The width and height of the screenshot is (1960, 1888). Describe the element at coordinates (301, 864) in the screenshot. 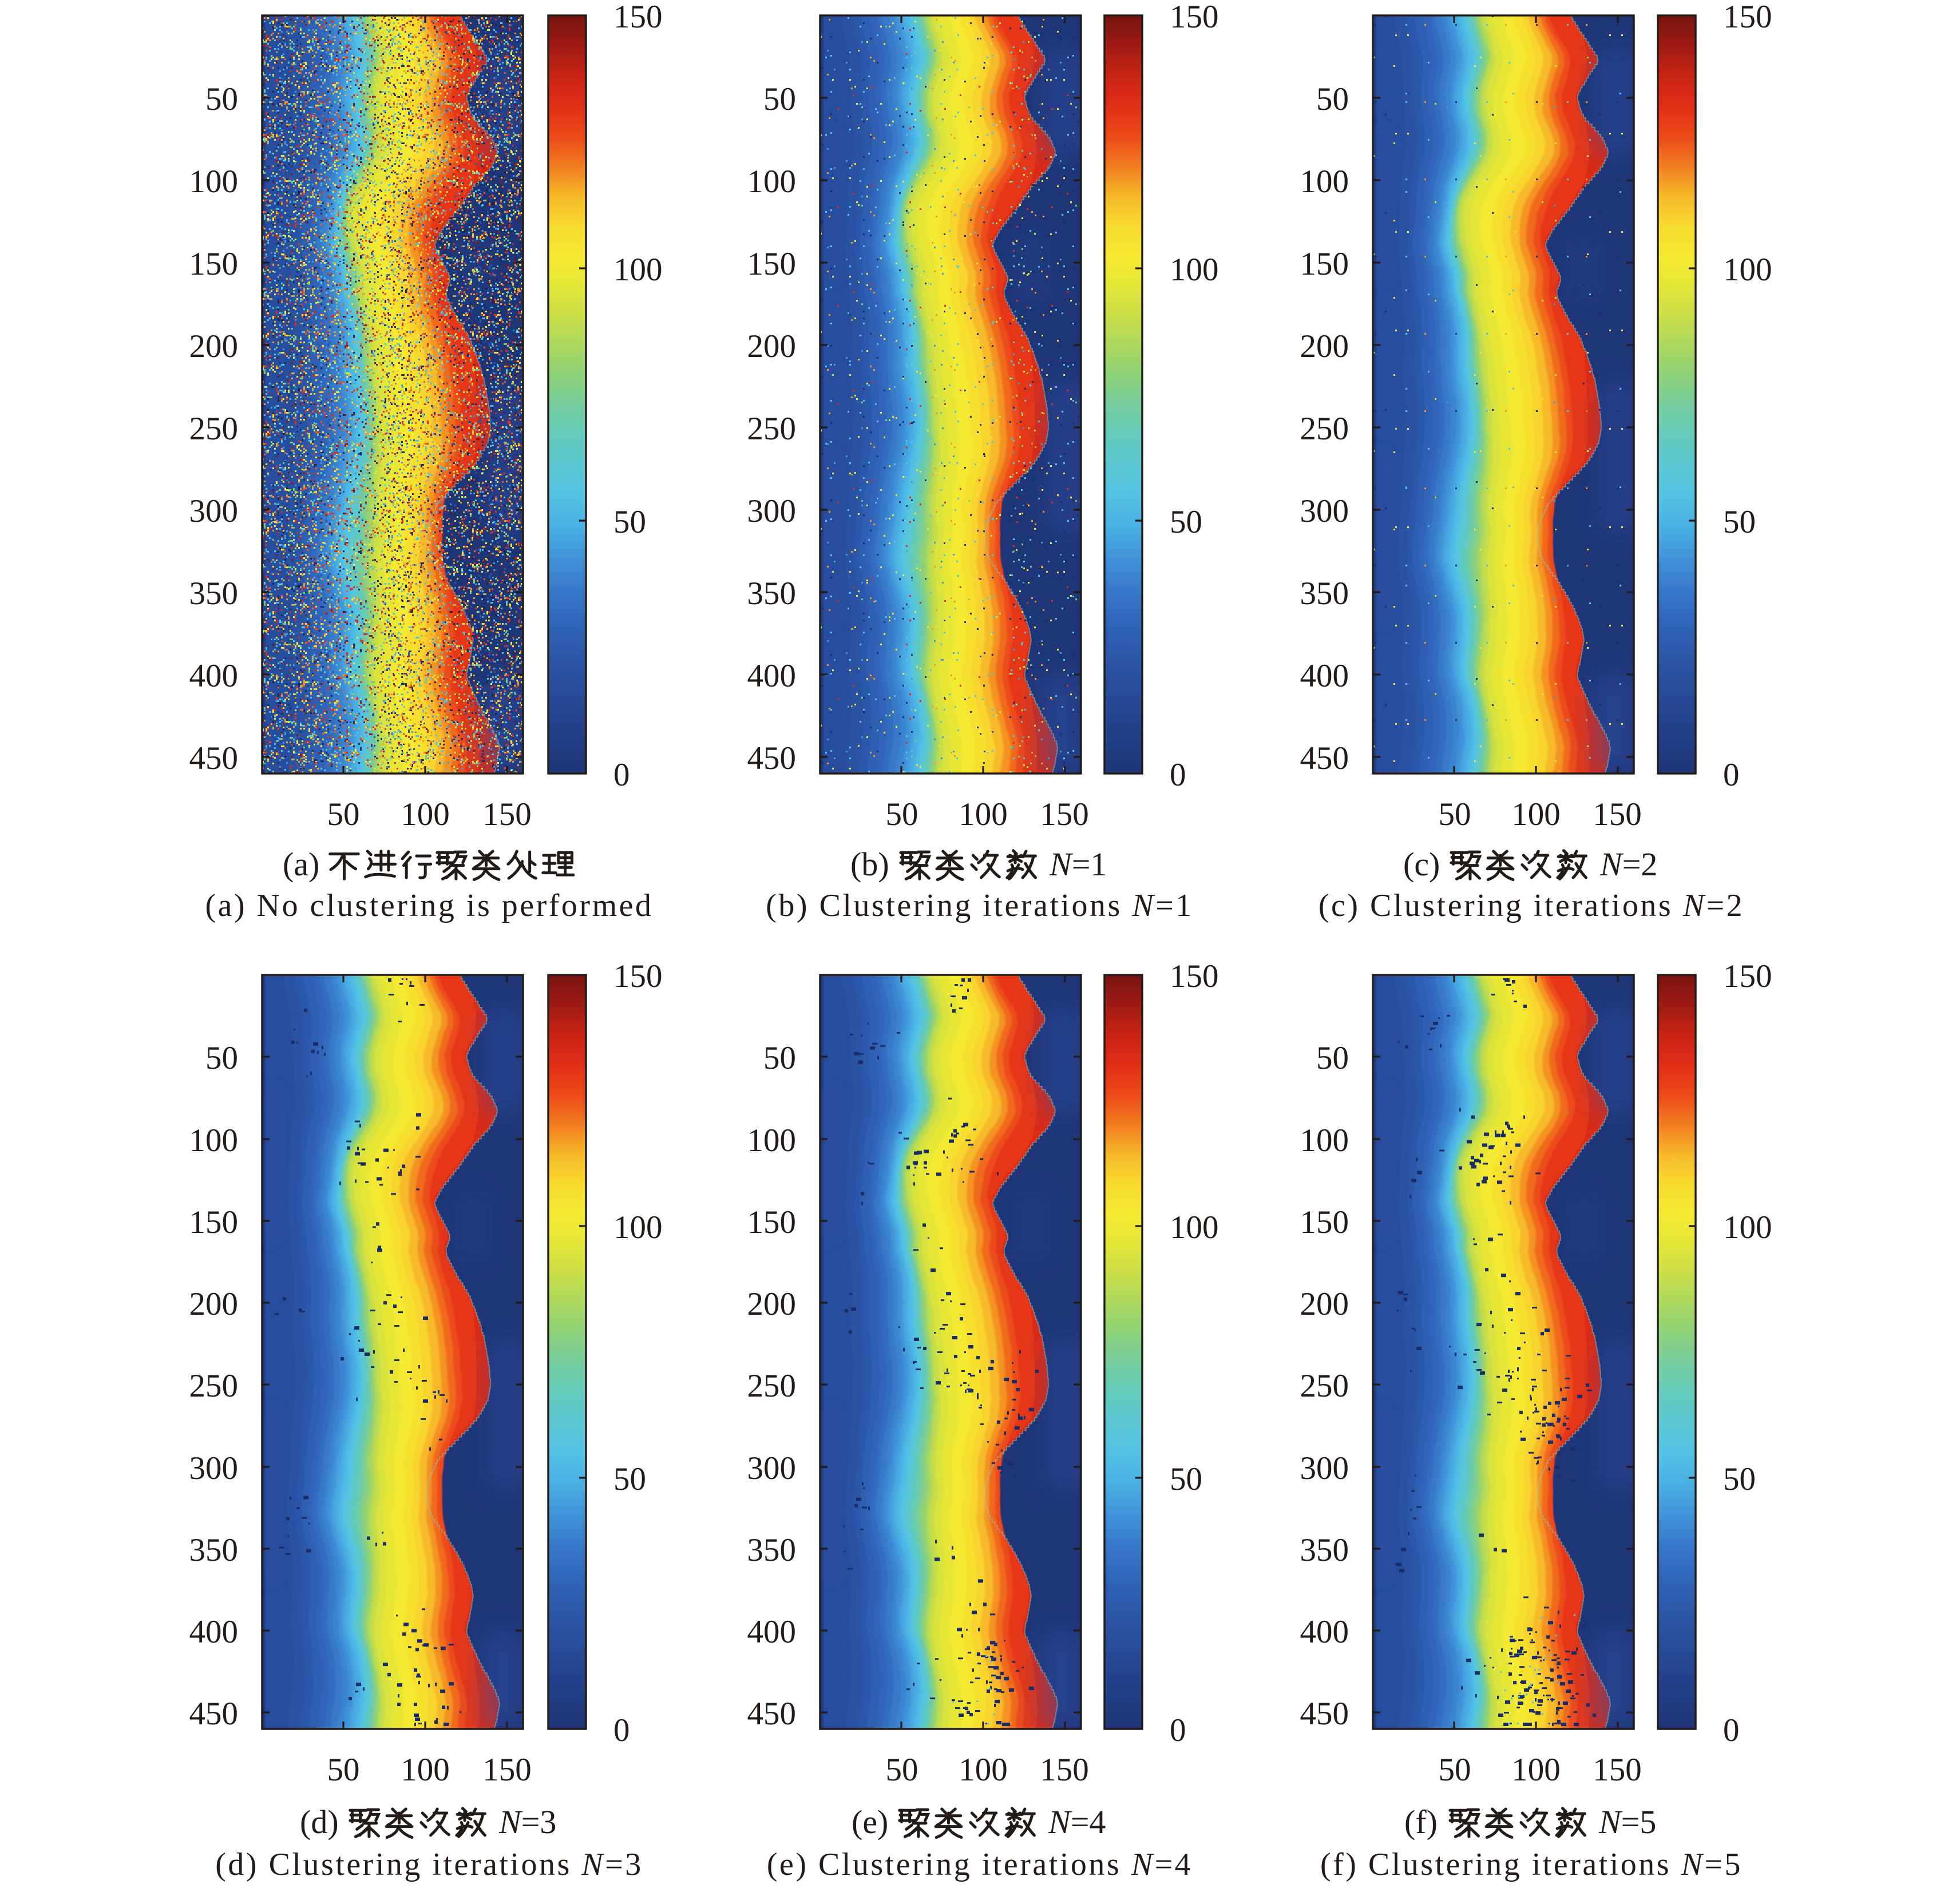

I see `svg-text: (a)` at that location.